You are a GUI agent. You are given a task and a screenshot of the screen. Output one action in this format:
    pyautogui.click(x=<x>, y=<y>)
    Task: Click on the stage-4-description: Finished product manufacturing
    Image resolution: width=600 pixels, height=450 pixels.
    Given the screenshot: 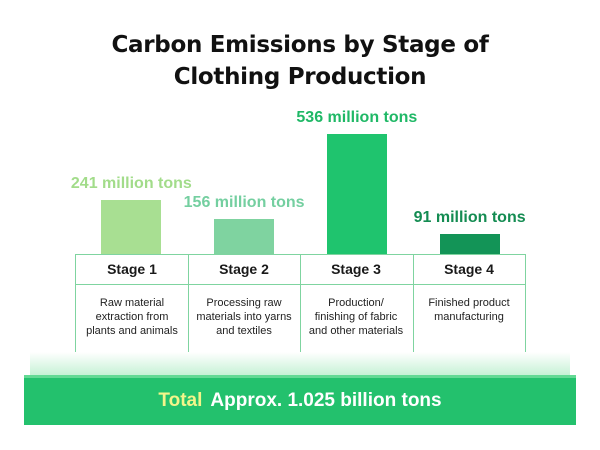 What is the action you would take?
    pyautogui.click(x=469, y=310)
    